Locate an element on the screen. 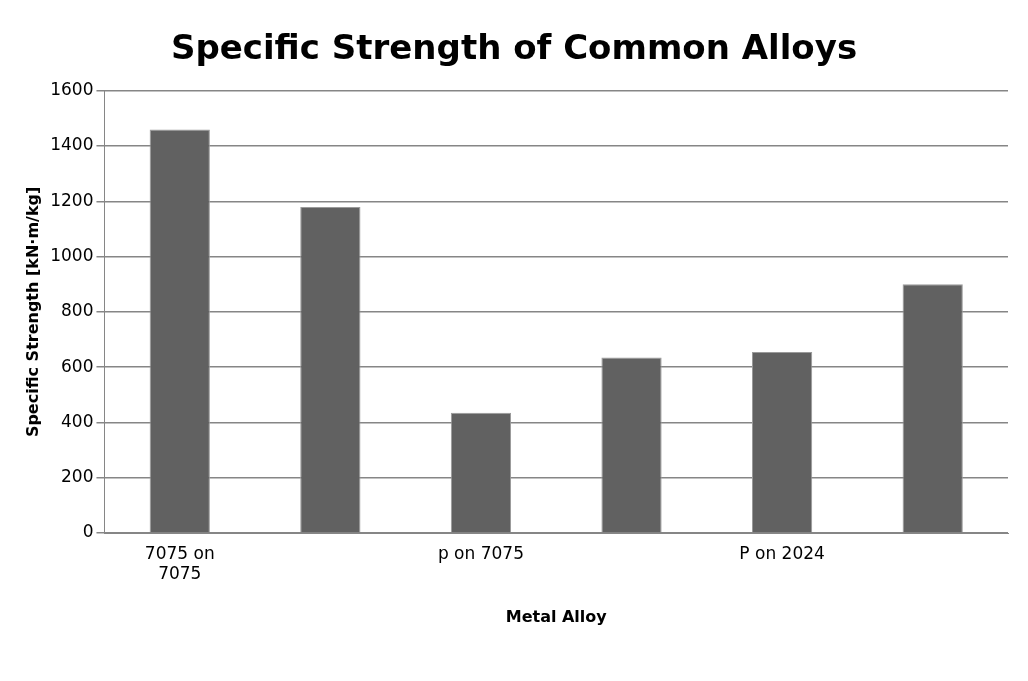 This screenshot has width=1028, height=681. y-tick-label: 200 is located at coordinates (77, 476).